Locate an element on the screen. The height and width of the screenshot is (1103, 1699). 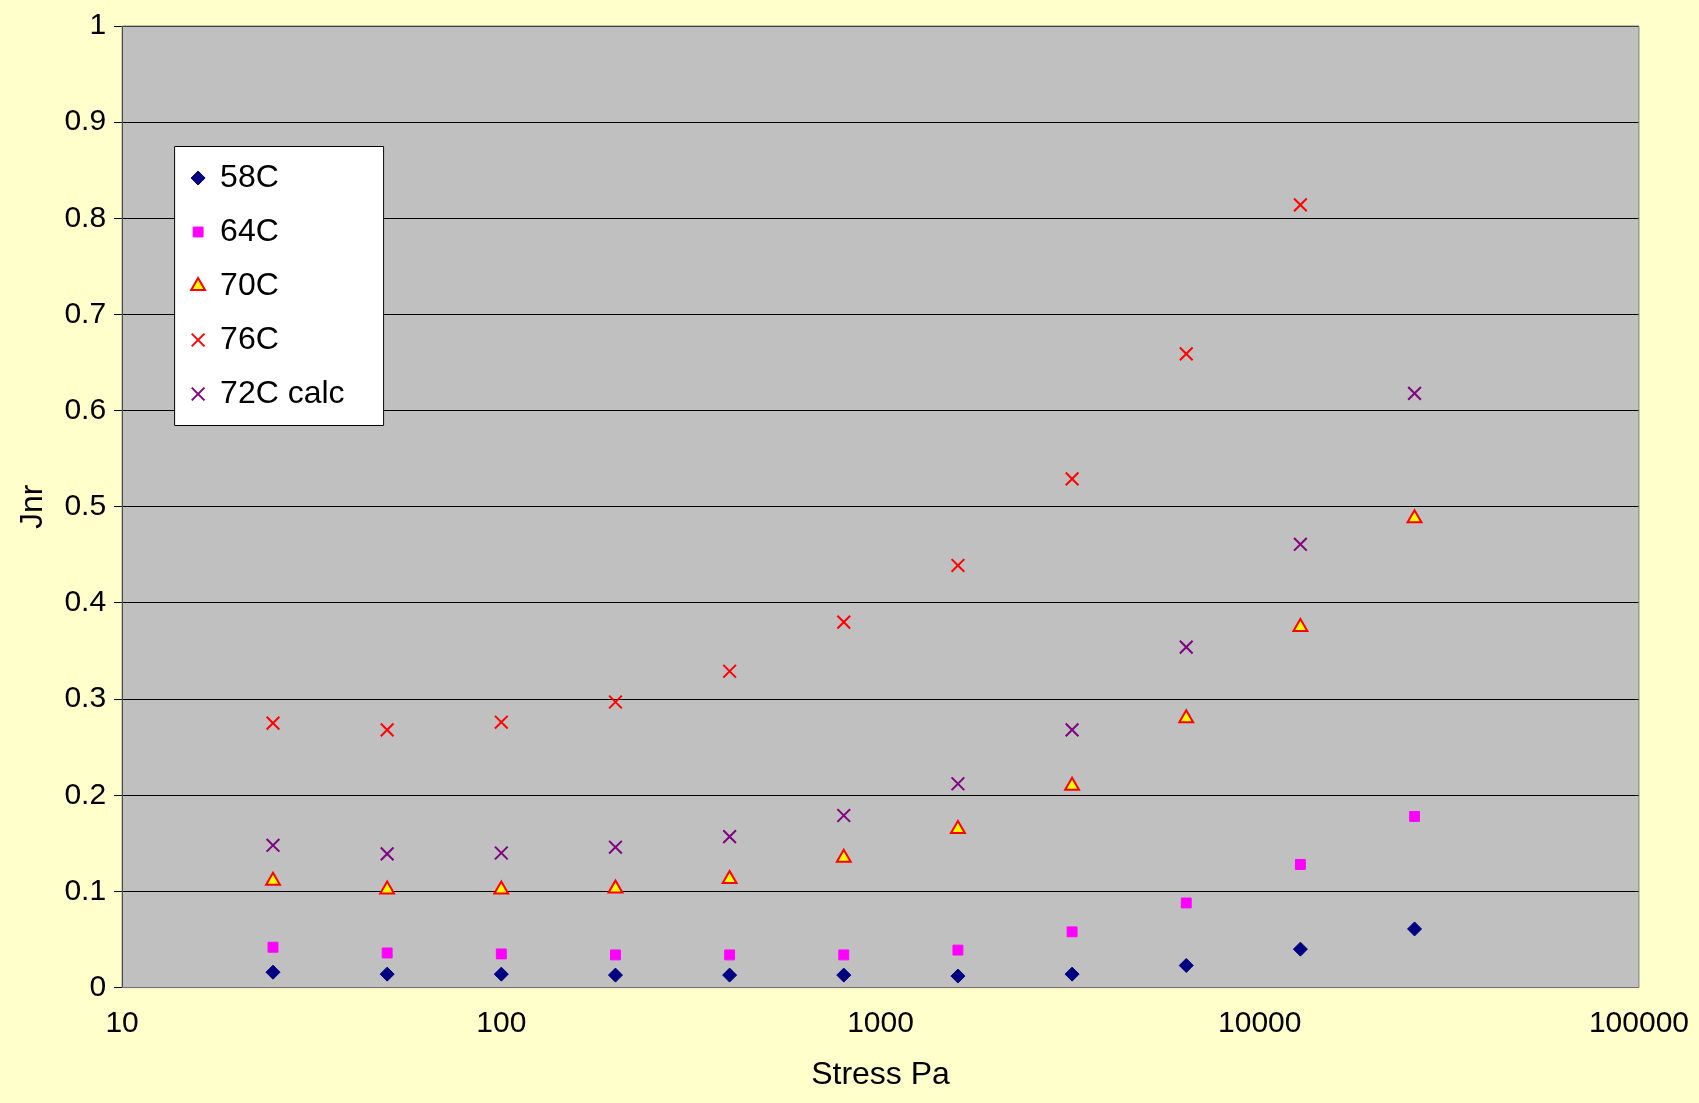
y-tick-label: 0.3 is located at coordinates (85, 697).